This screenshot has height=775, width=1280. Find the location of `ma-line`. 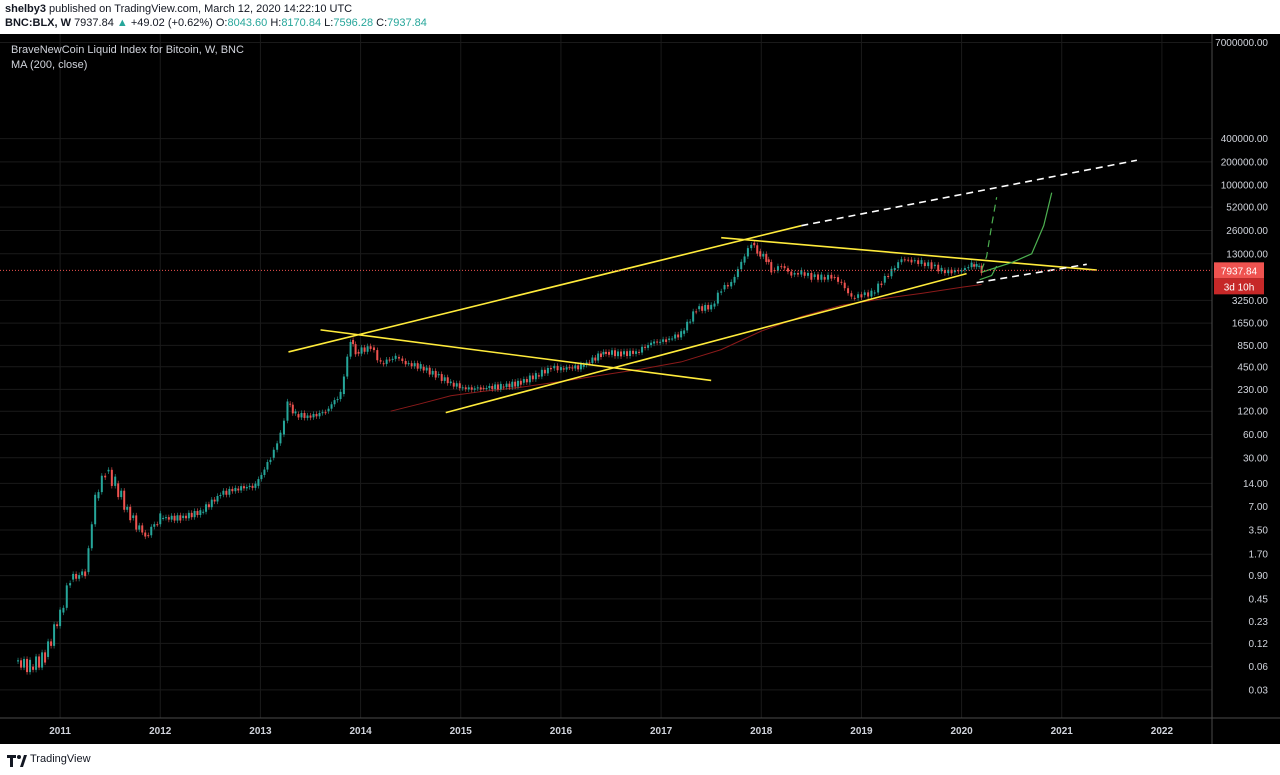

ma-line is located at coordinates (686, 348).